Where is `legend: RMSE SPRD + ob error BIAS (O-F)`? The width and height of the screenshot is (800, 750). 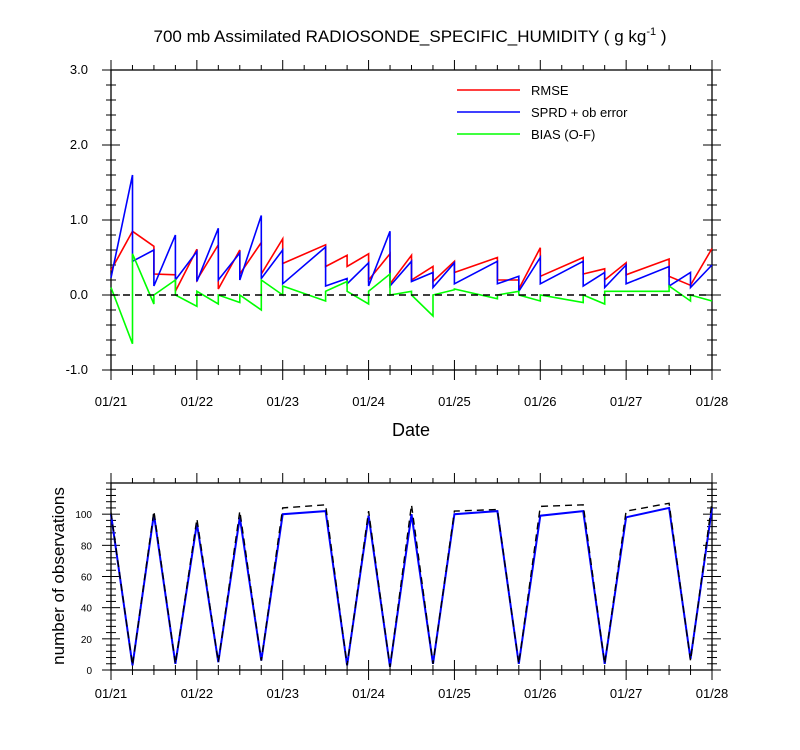 legend: RMSE SPRD + ob error BIAS (O-F) is located at coordinates (542, 112).